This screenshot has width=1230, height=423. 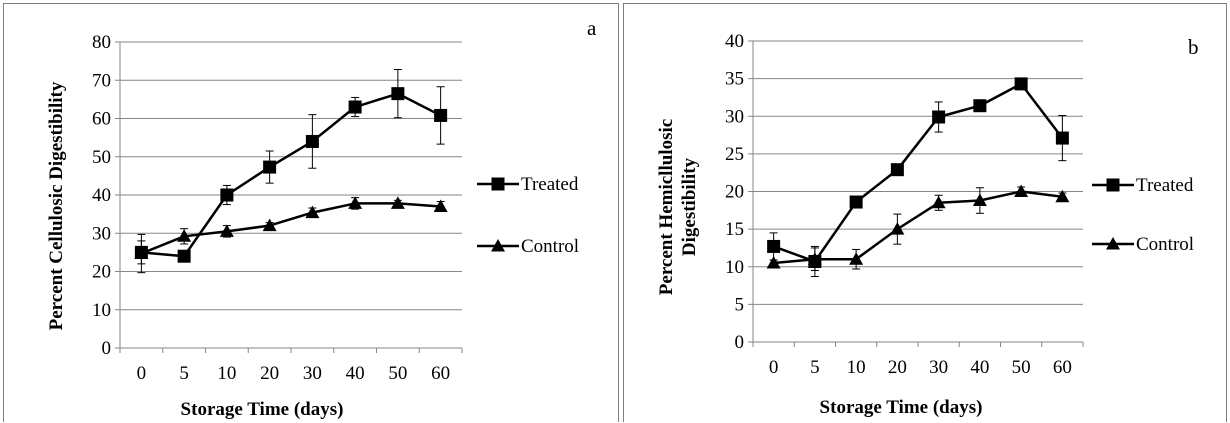 I want to click on y-tick-label: 15, so click(x=734, y=229).